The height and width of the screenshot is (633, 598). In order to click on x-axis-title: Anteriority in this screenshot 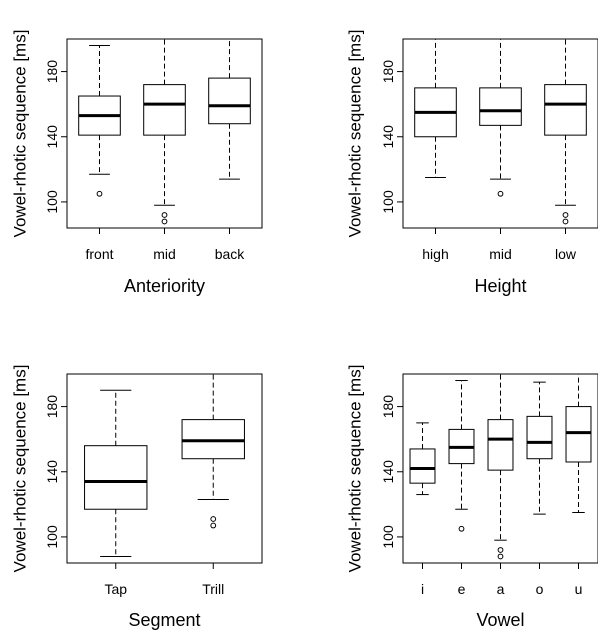, I will do `click(164, 286)`.